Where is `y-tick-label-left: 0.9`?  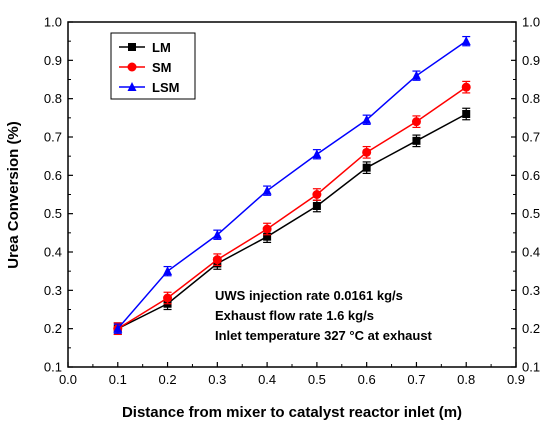
y-tick-label-left: 0.9 is located at coordinates (53, 60).